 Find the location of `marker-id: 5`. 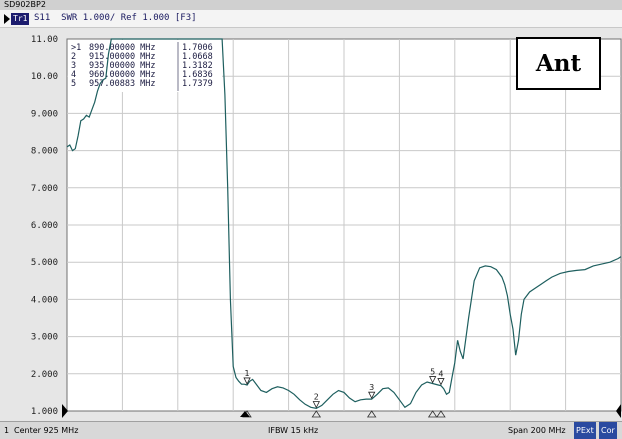

marker-id: 5 is located at coordinates (73, 84).